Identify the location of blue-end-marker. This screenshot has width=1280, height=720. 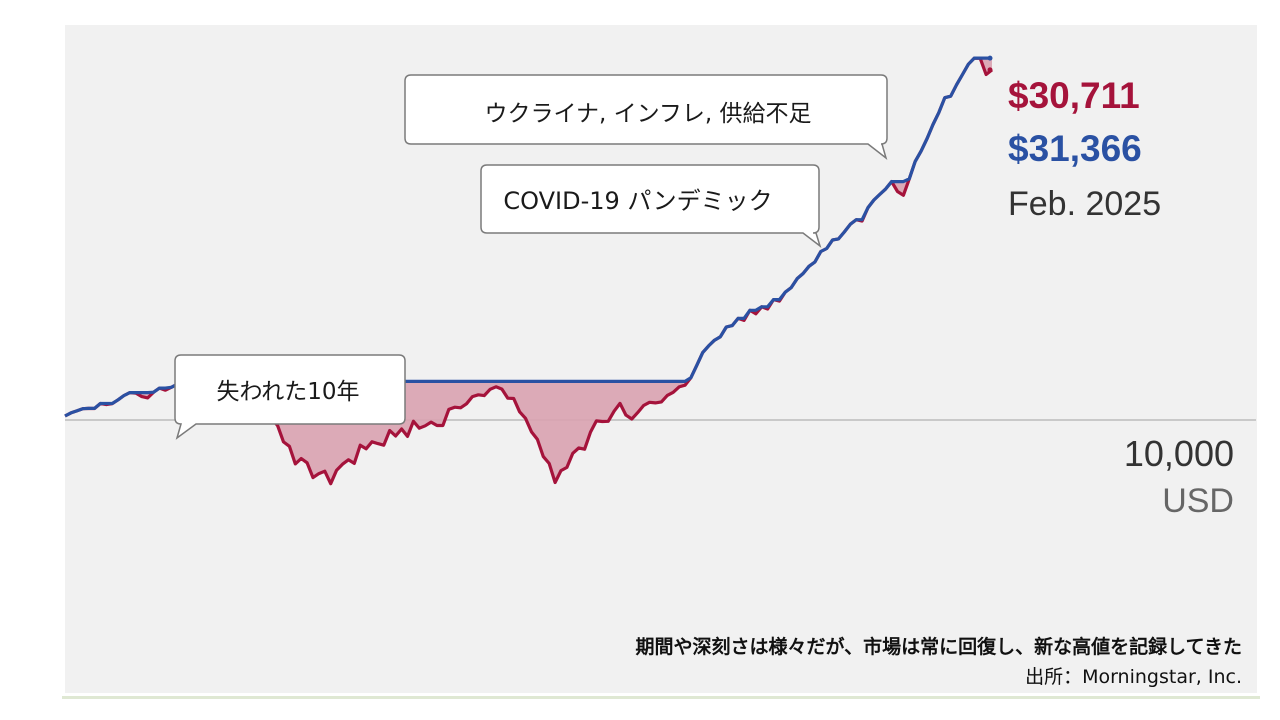
(990, 58).